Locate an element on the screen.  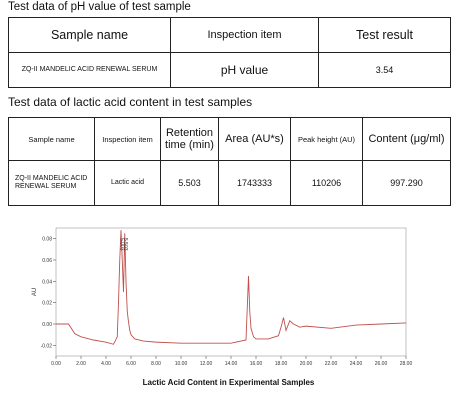
y-axis-label: AU is located at coordinates (35, 292).